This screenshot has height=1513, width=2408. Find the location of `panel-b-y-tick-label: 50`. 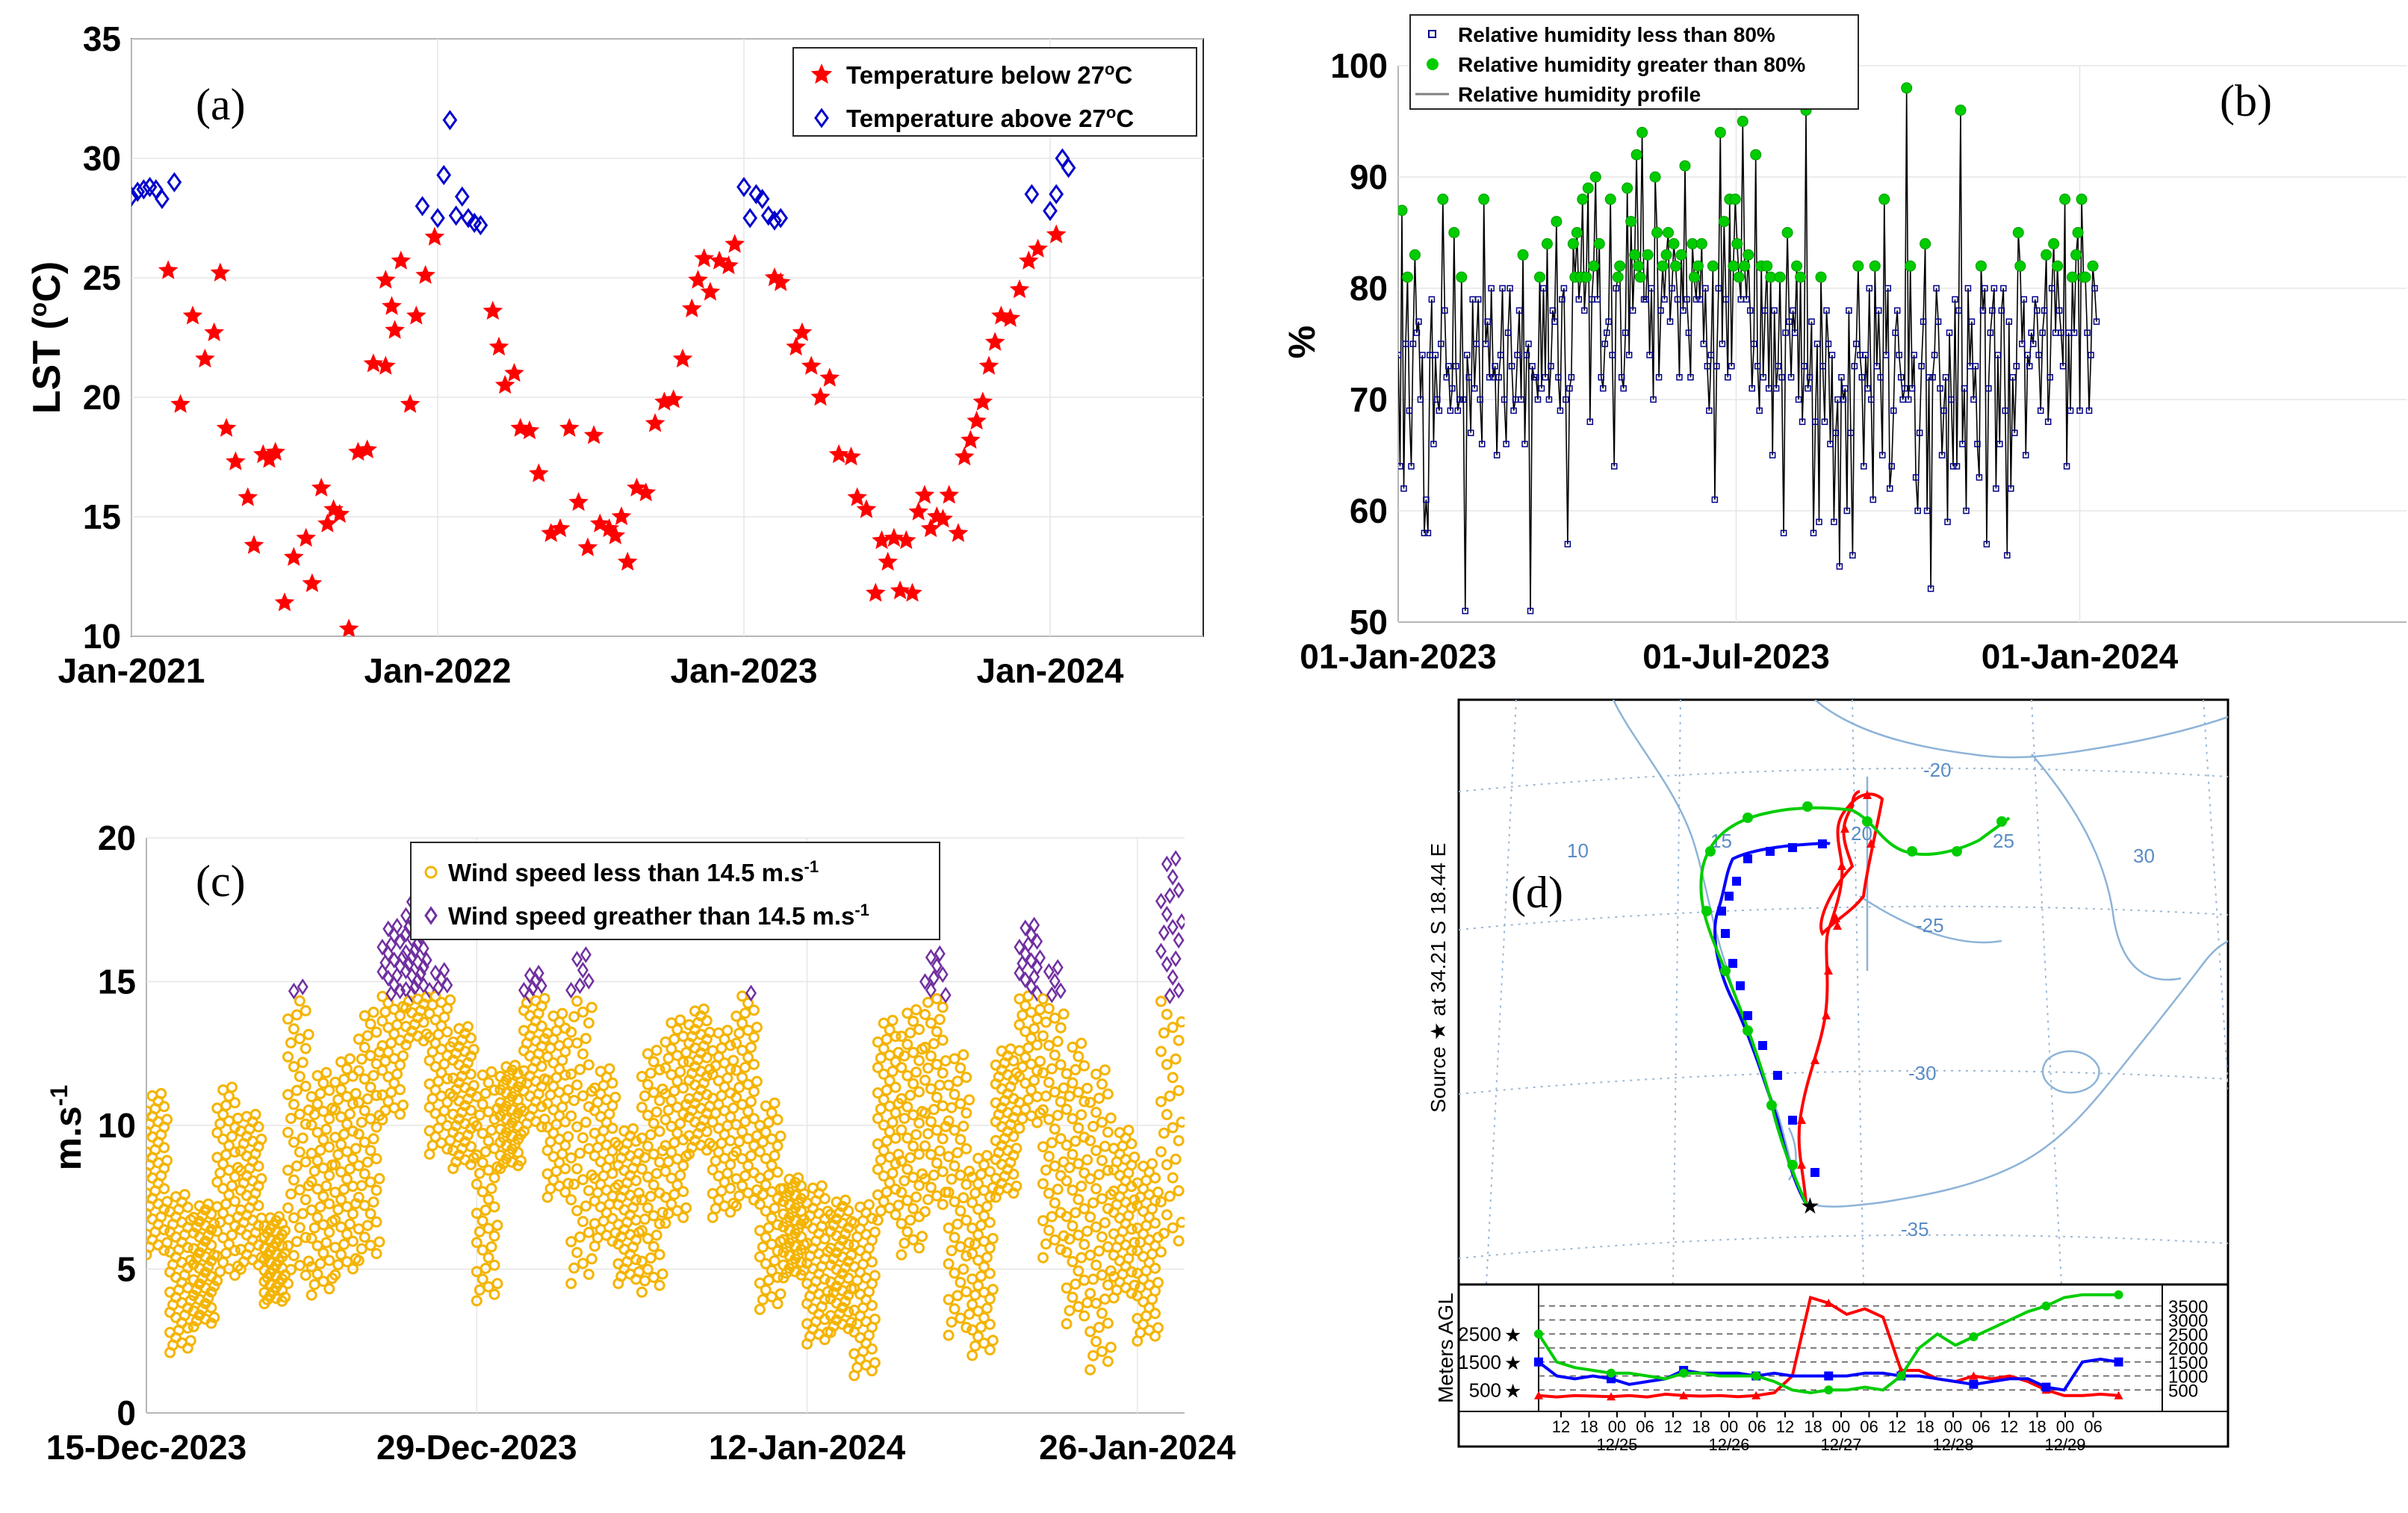

panel-b-y-tick-label: 50 is located at coordinates (1369, 622).